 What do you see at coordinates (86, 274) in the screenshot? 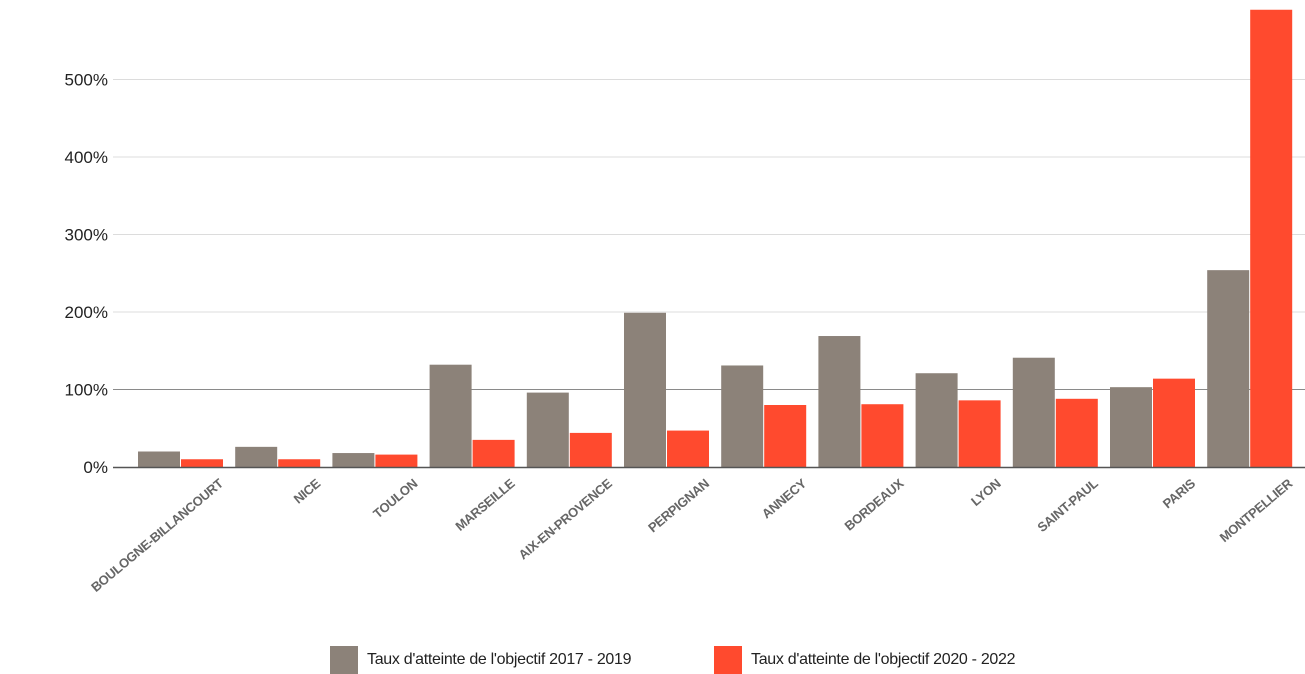
I see `y-axis-ticks: 0% 100% 200% 300% 400% 500%` at bounding box center [86, 274].